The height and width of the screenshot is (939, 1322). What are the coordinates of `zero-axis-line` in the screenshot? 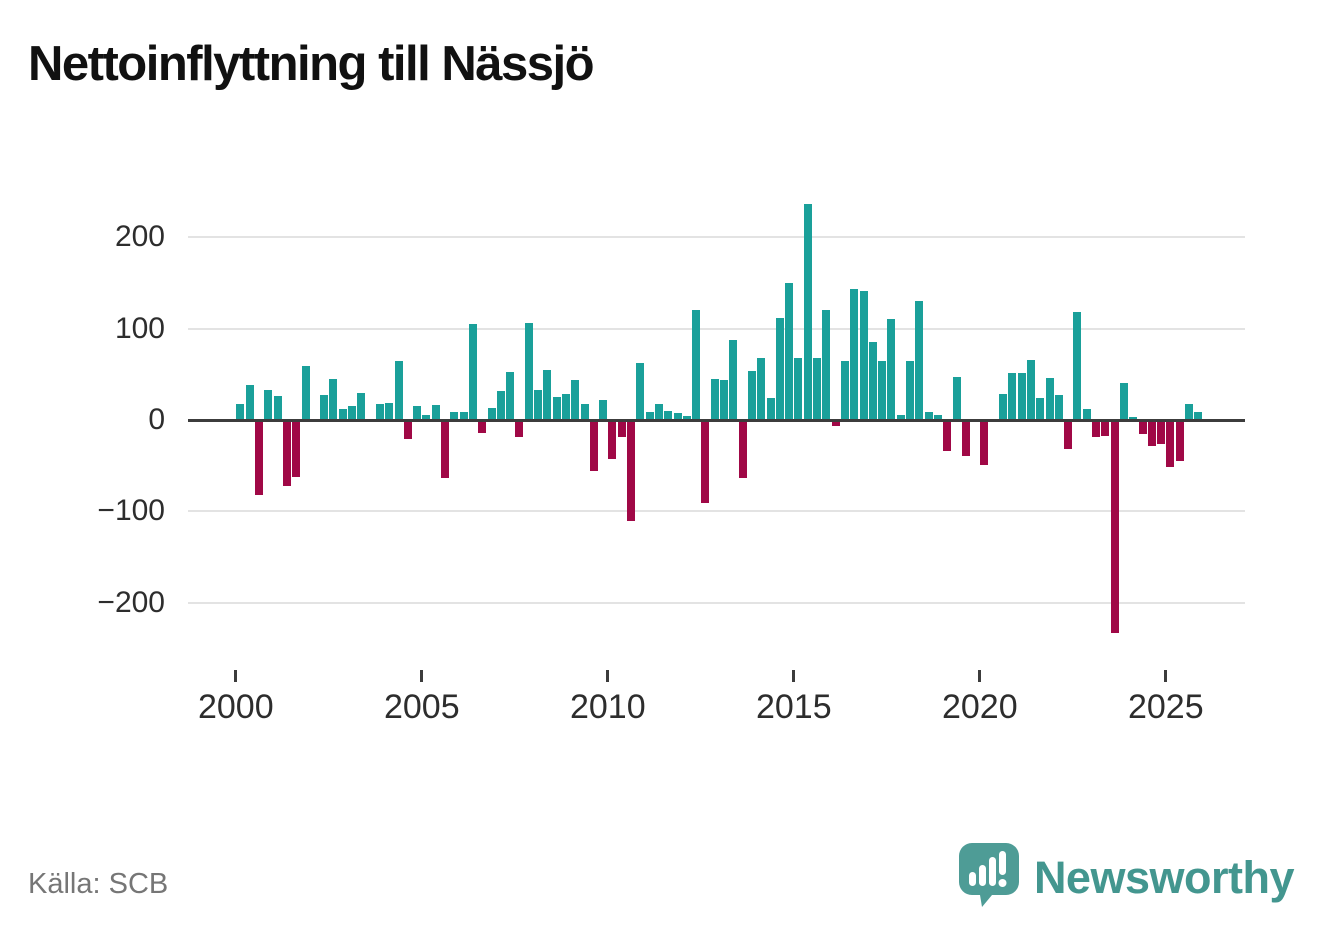 It's located at (716, 420).